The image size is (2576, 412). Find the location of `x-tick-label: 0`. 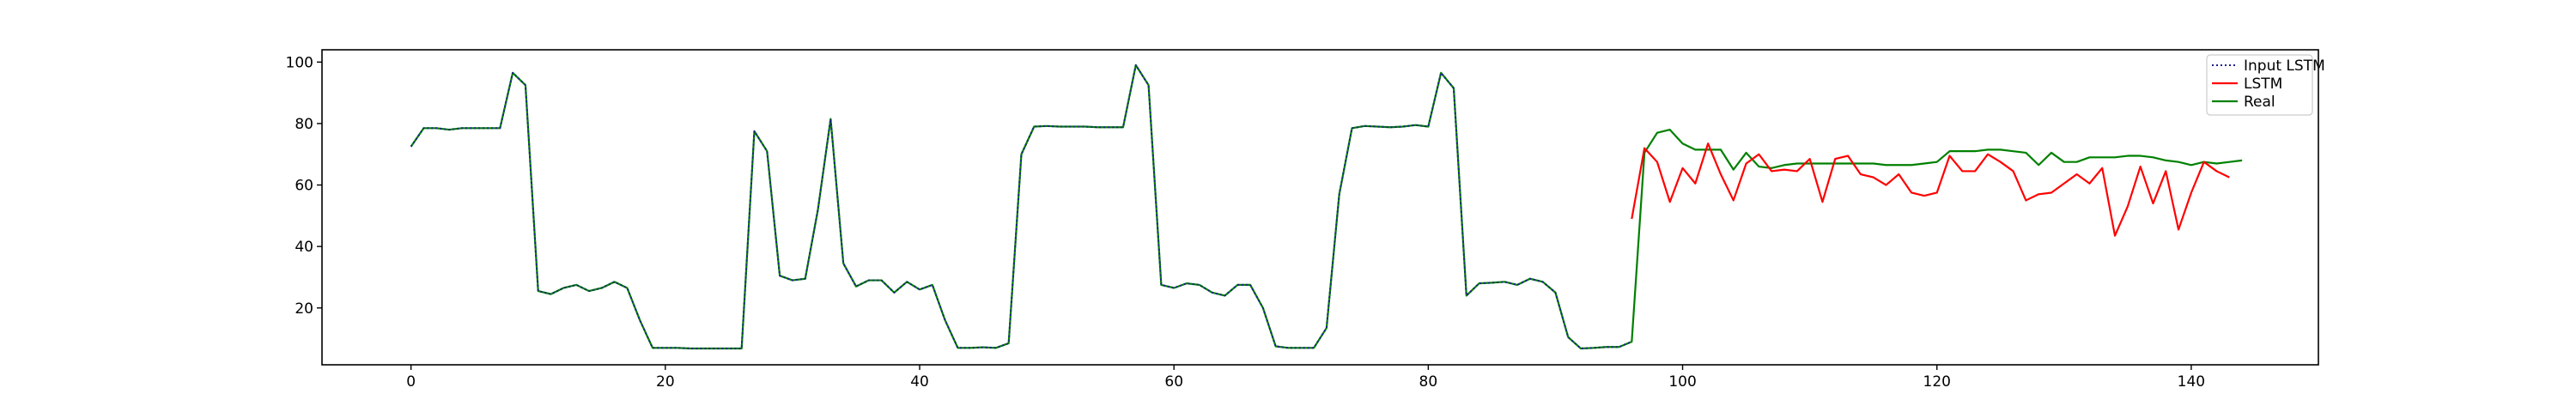

x-tick-label: 0 is located at coordinates (411, 382).